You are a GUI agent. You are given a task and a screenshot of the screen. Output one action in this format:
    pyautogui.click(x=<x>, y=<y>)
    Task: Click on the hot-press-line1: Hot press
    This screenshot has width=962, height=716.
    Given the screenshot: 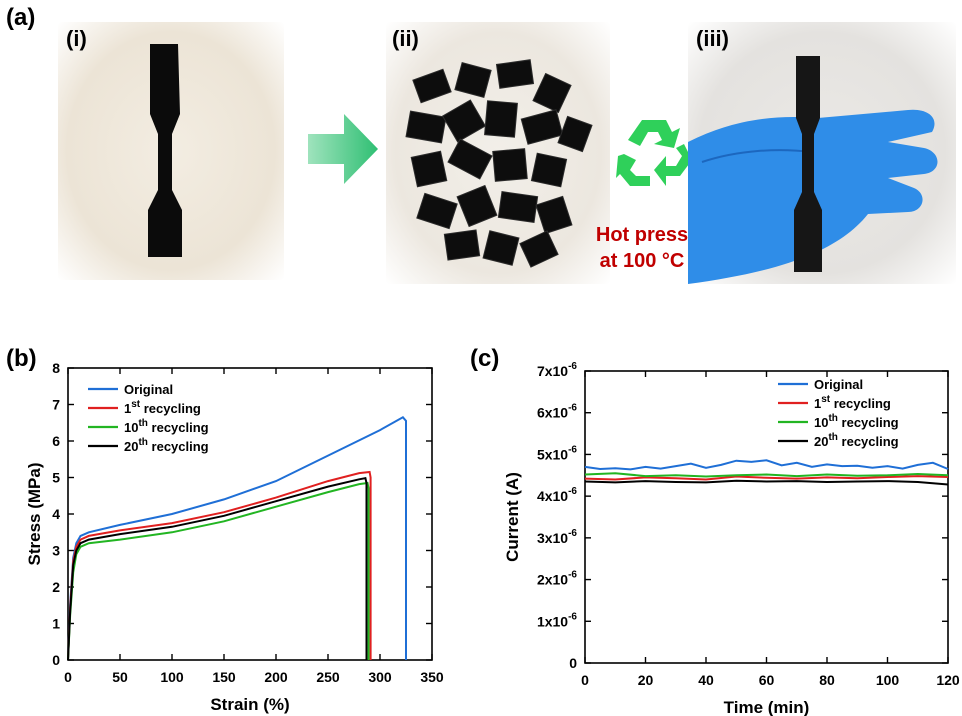 What is the action you would take?
    pyautogui.click(x=642, y=235)
    